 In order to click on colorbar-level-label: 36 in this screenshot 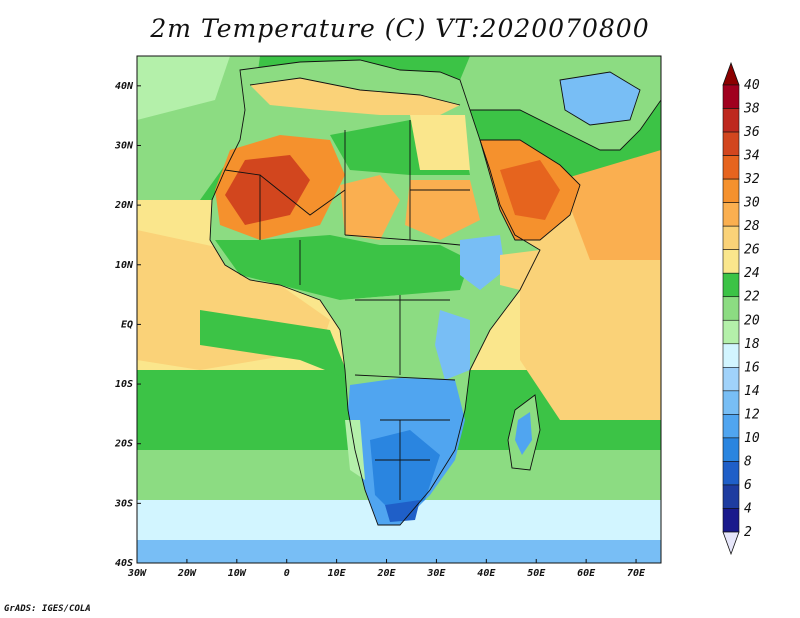, I will do `click(751, 132)`.